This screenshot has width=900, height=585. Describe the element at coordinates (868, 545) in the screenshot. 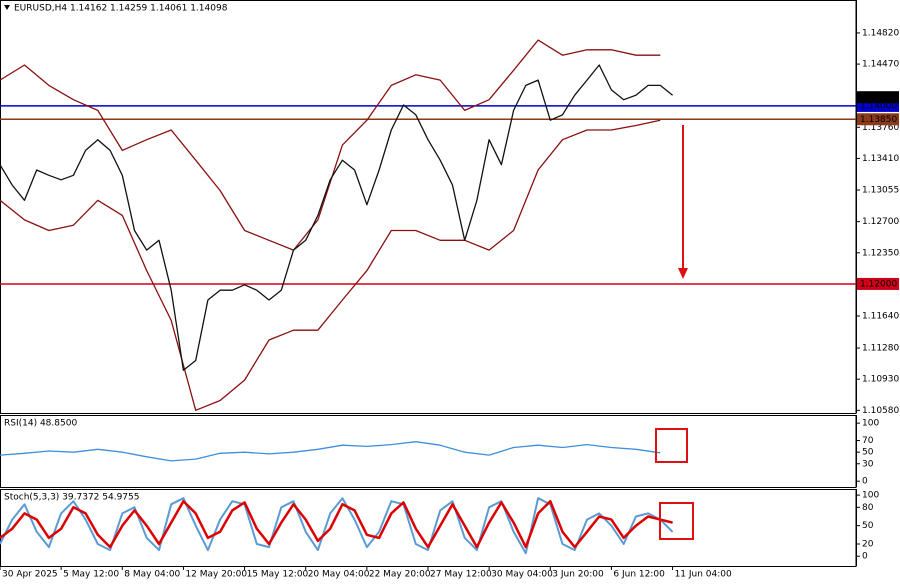

I see `y-tick-label: 20` at that location.